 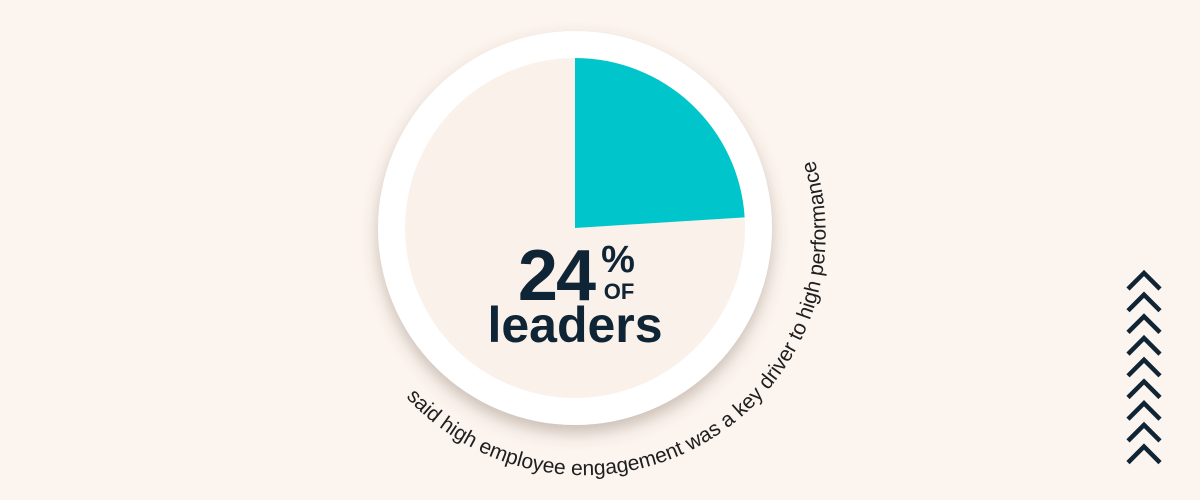 What do you see at coordinates (574, 325) in the screenshot?
I see `headline-subject: leaders` at bounding box center [574, 325].